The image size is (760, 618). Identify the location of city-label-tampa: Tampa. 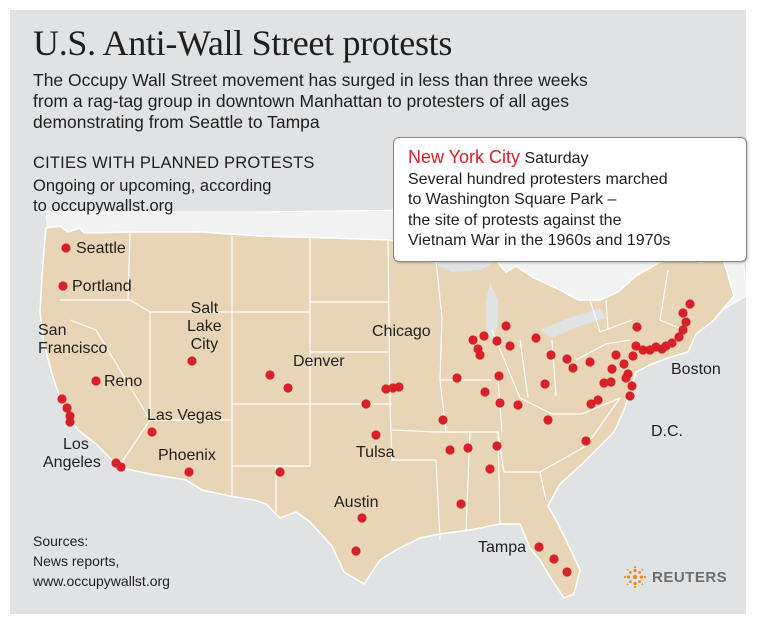
(502, 547).